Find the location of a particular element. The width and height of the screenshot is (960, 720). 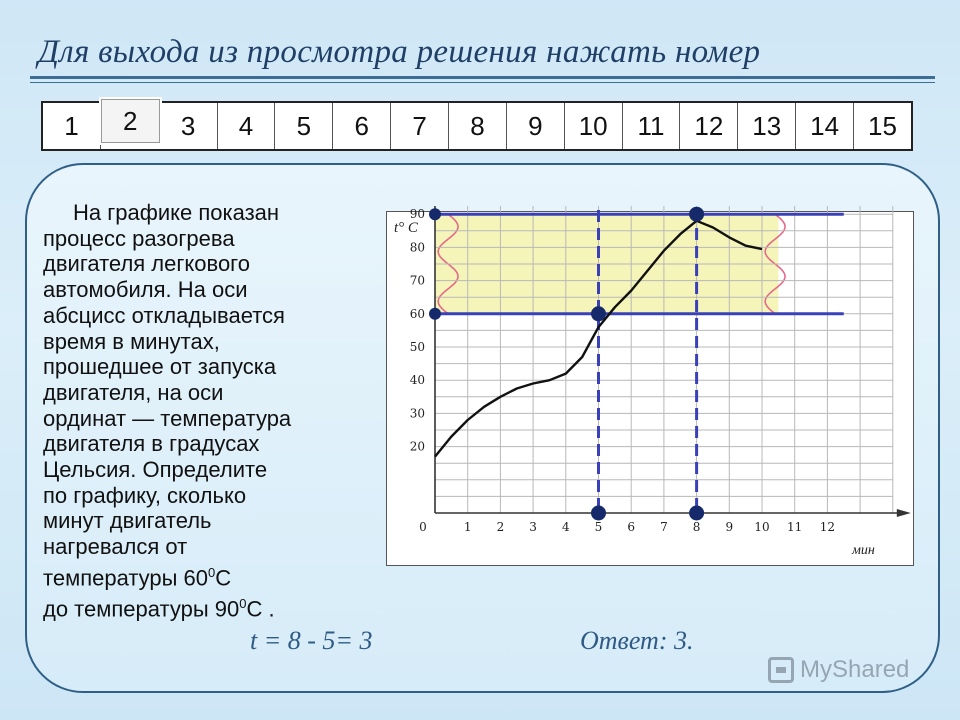

task-number-6: 6 is located at coordinates (362, 126).